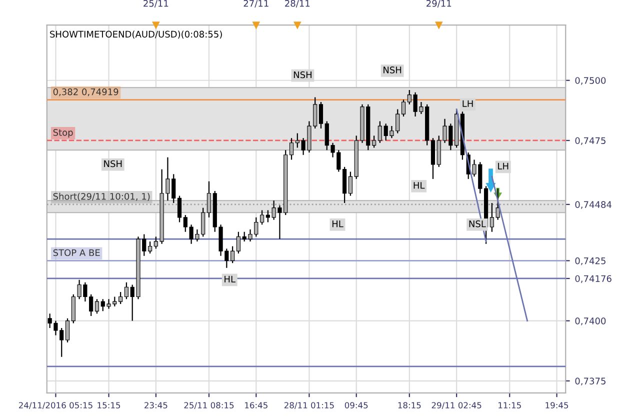  I want to click on ref-line-label: Short(29/11 10:01, 1), so click(101, 196).